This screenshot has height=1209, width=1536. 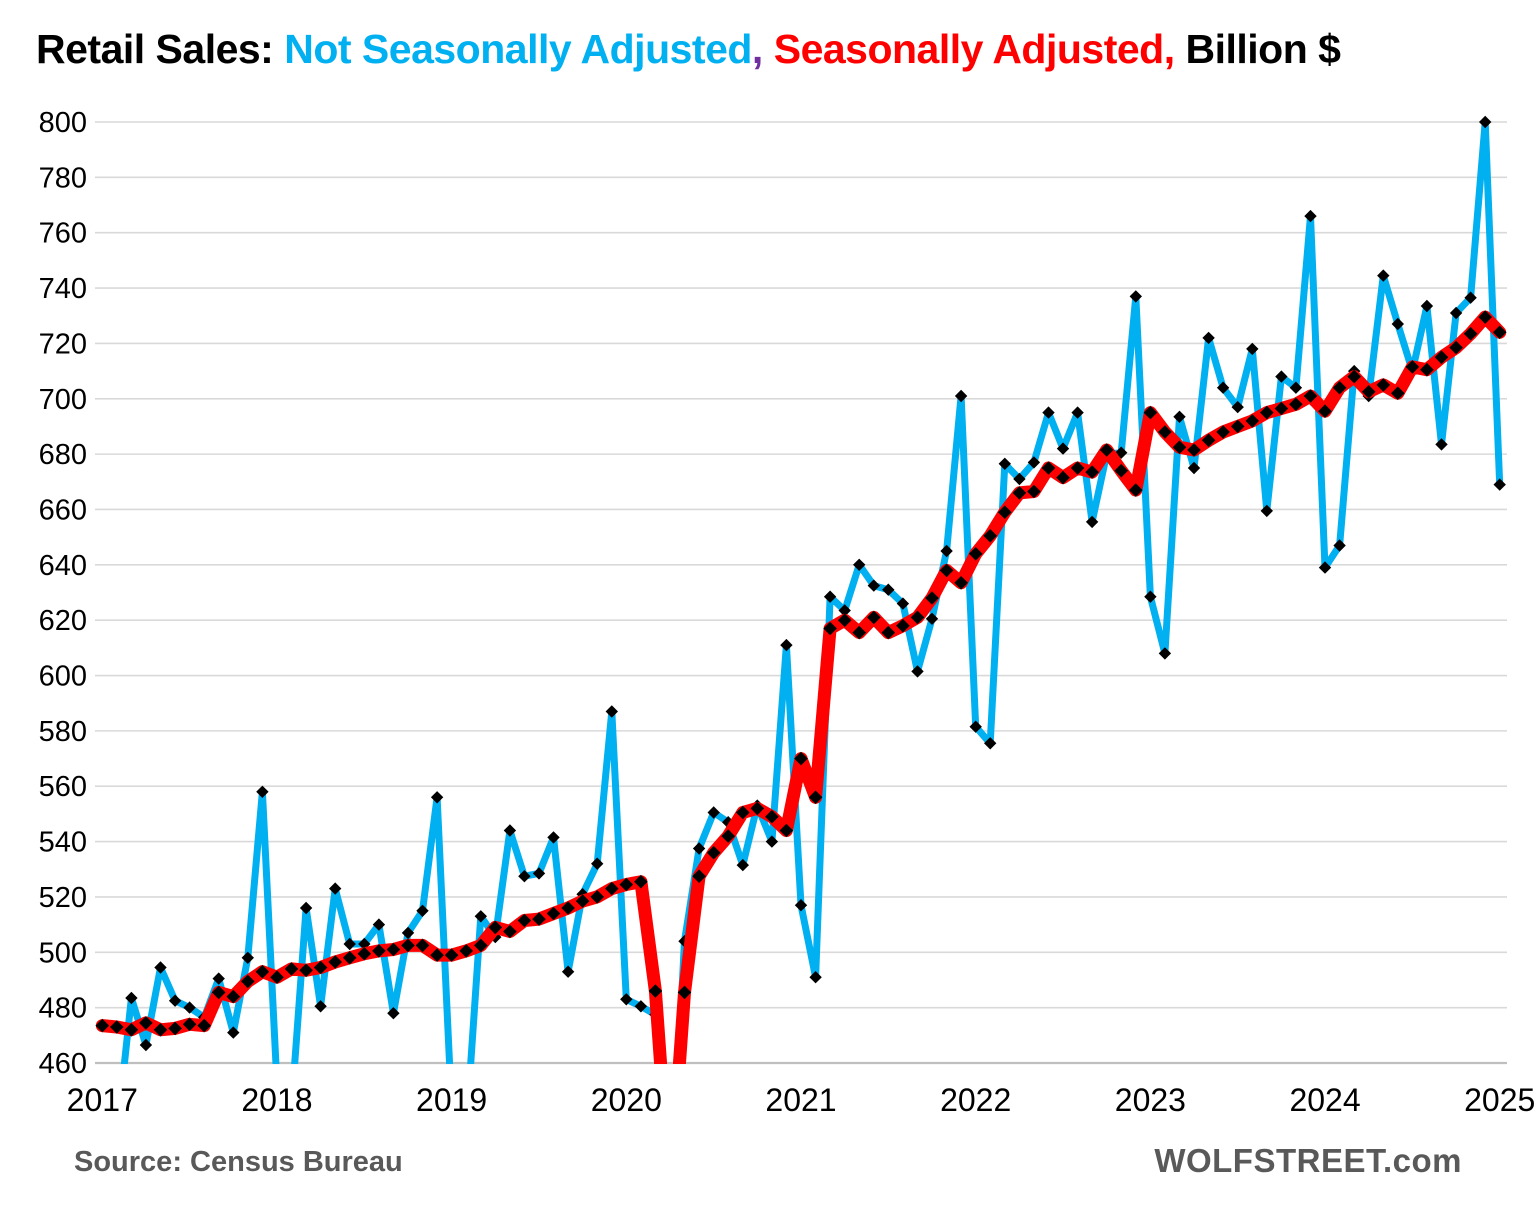 I want to click on title-prefix: Retail Sales:, so click(x=160, y=49).